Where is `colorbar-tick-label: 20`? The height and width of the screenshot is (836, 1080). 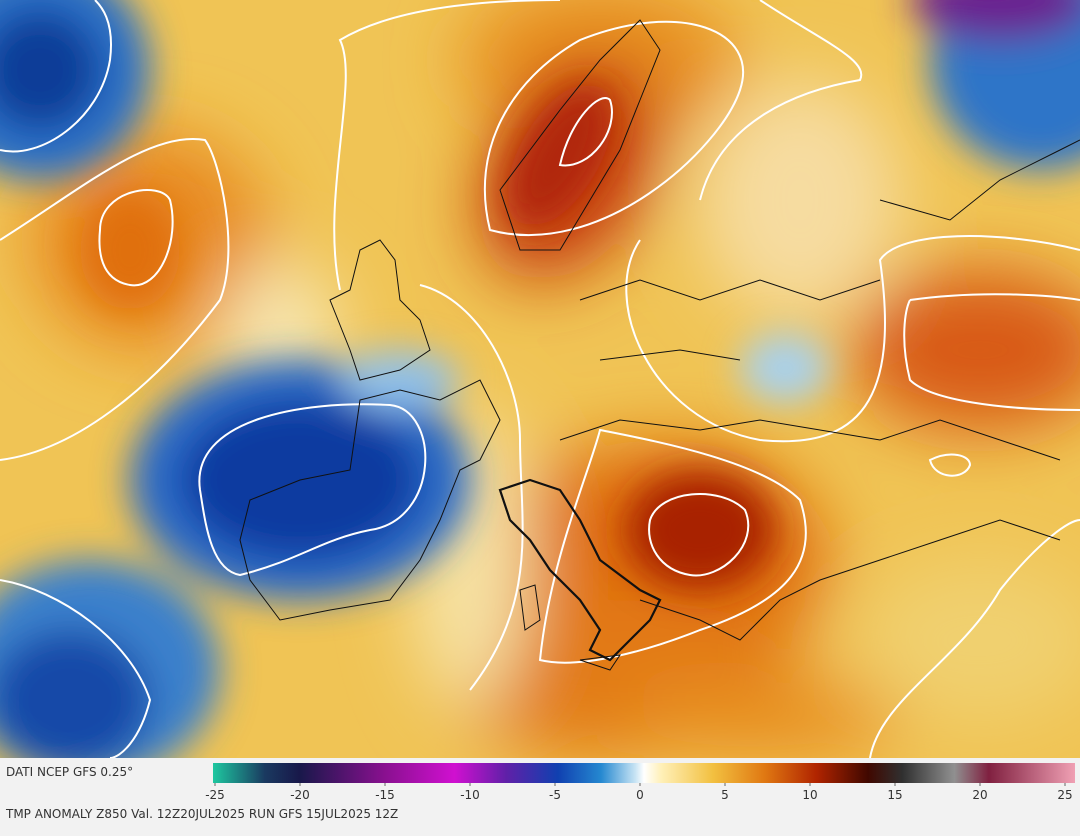 colorbar-tick-label: 20 is located at coordinates (979, 795).